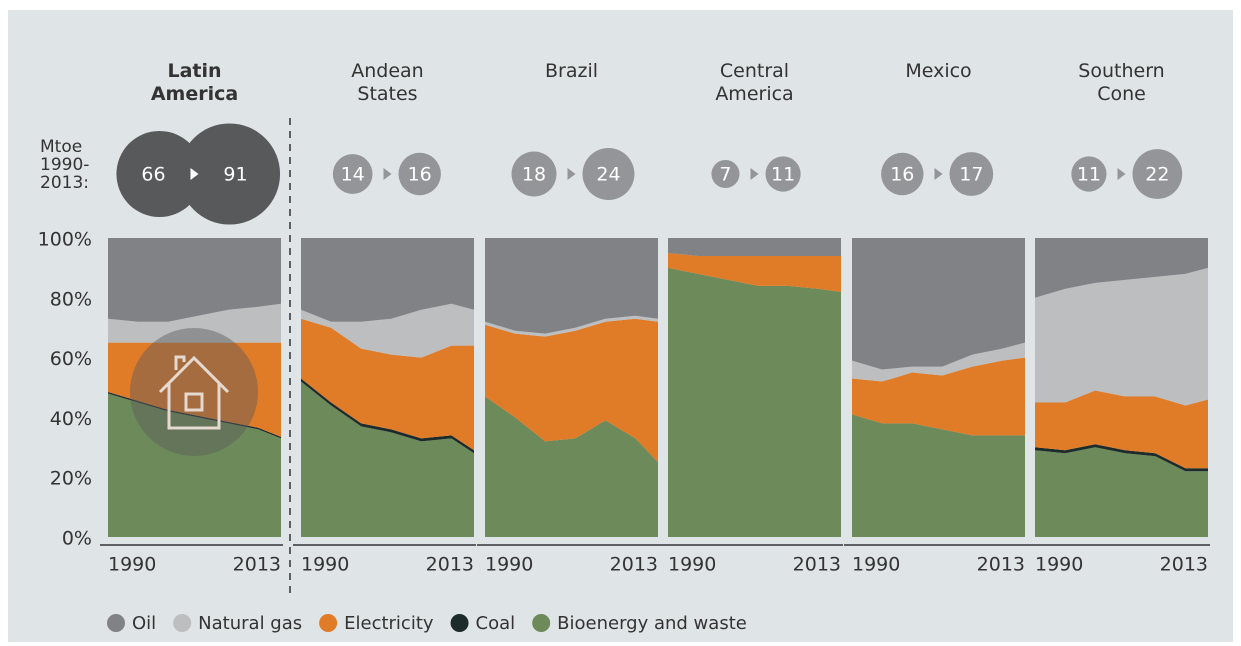  I want to click on mtoe-value: 22, so click(1157, 175).